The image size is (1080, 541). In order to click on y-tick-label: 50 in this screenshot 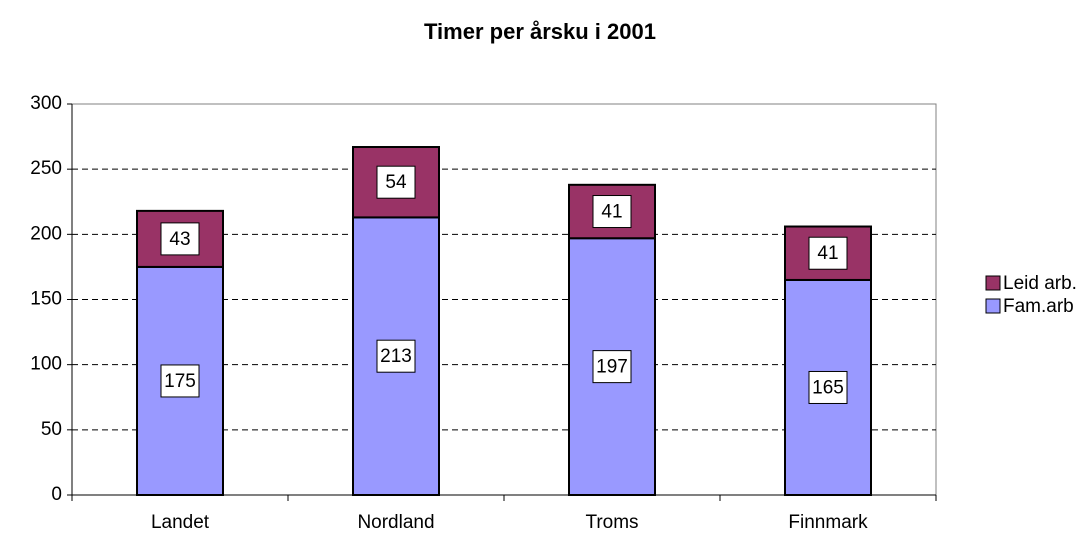, I will do `click(51, 429)`.